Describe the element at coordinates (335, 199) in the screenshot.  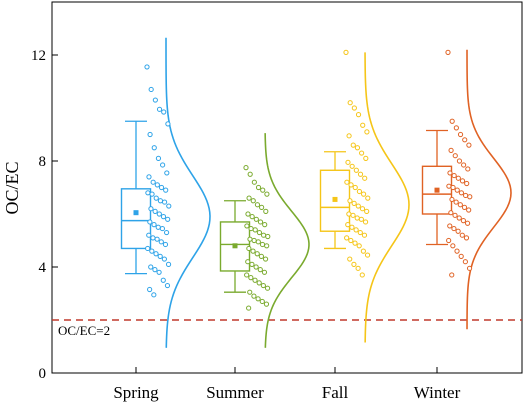
I see `fall-mean-marker` at that location.